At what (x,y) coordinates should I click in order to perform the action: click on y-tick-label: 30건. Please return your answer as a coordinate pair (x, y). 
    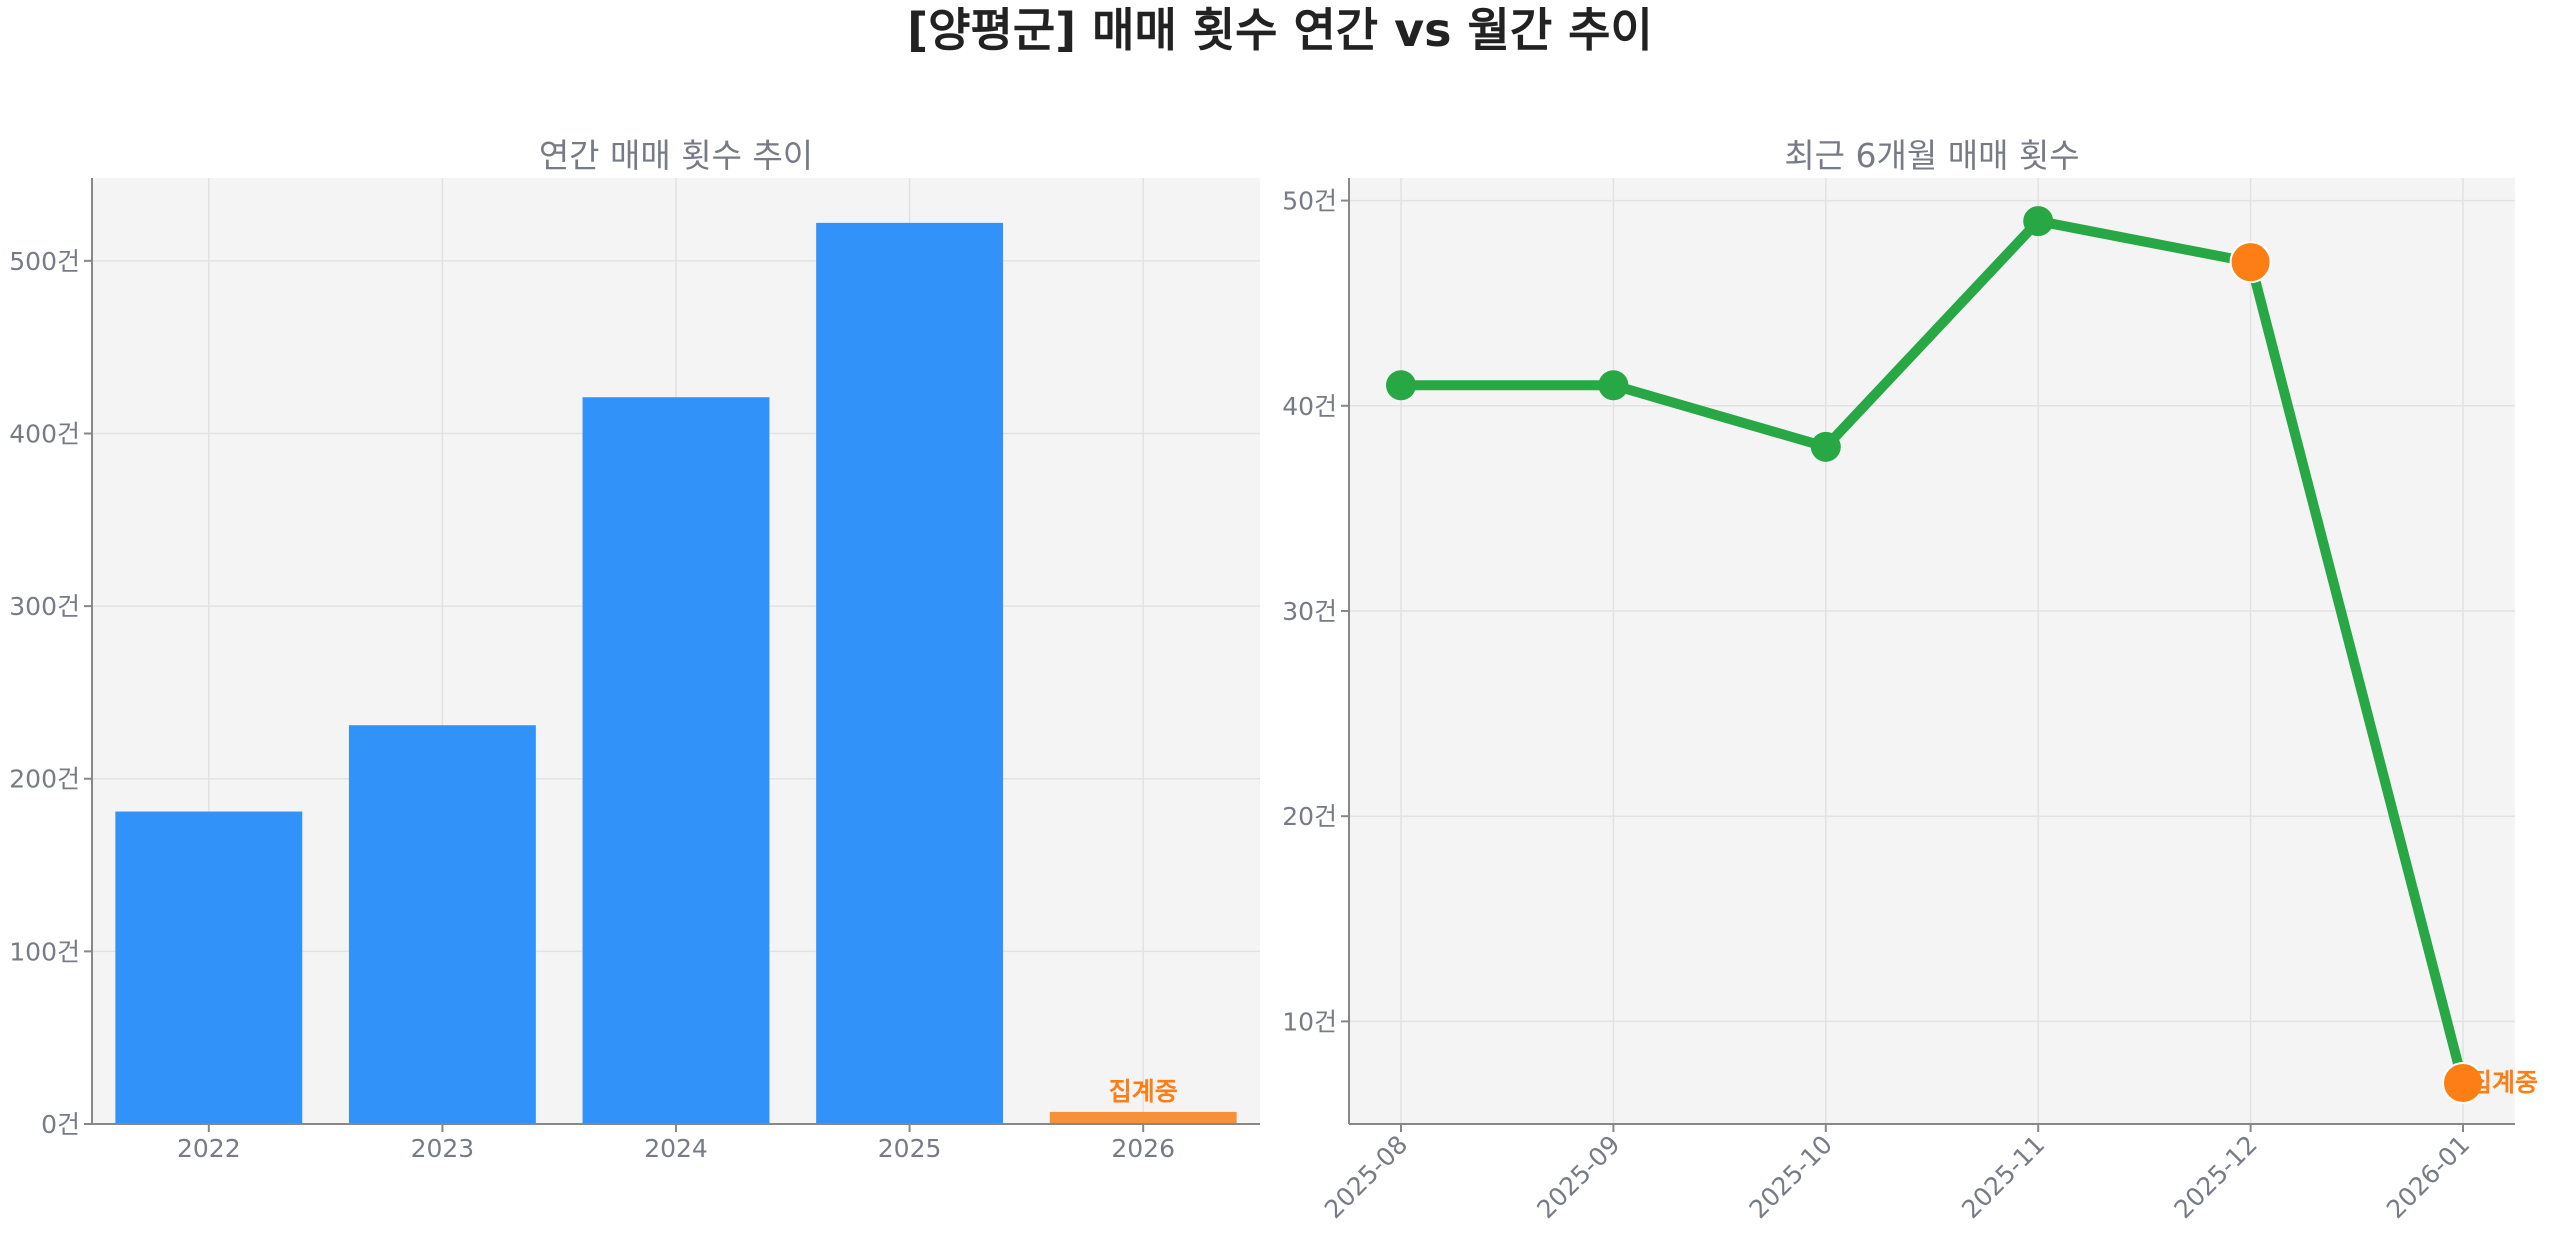
    Looking at the image, I should click on (1309, 611).